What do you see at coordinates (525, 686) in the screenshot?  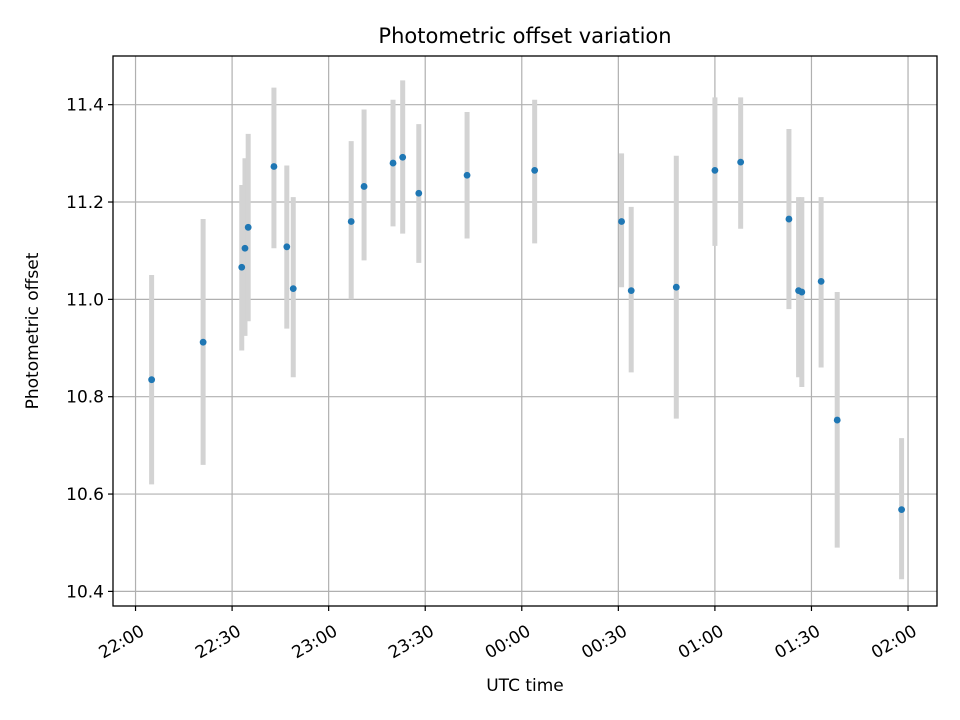 I see `x-axis-label: UTC time` at bounding box center [525, 686].